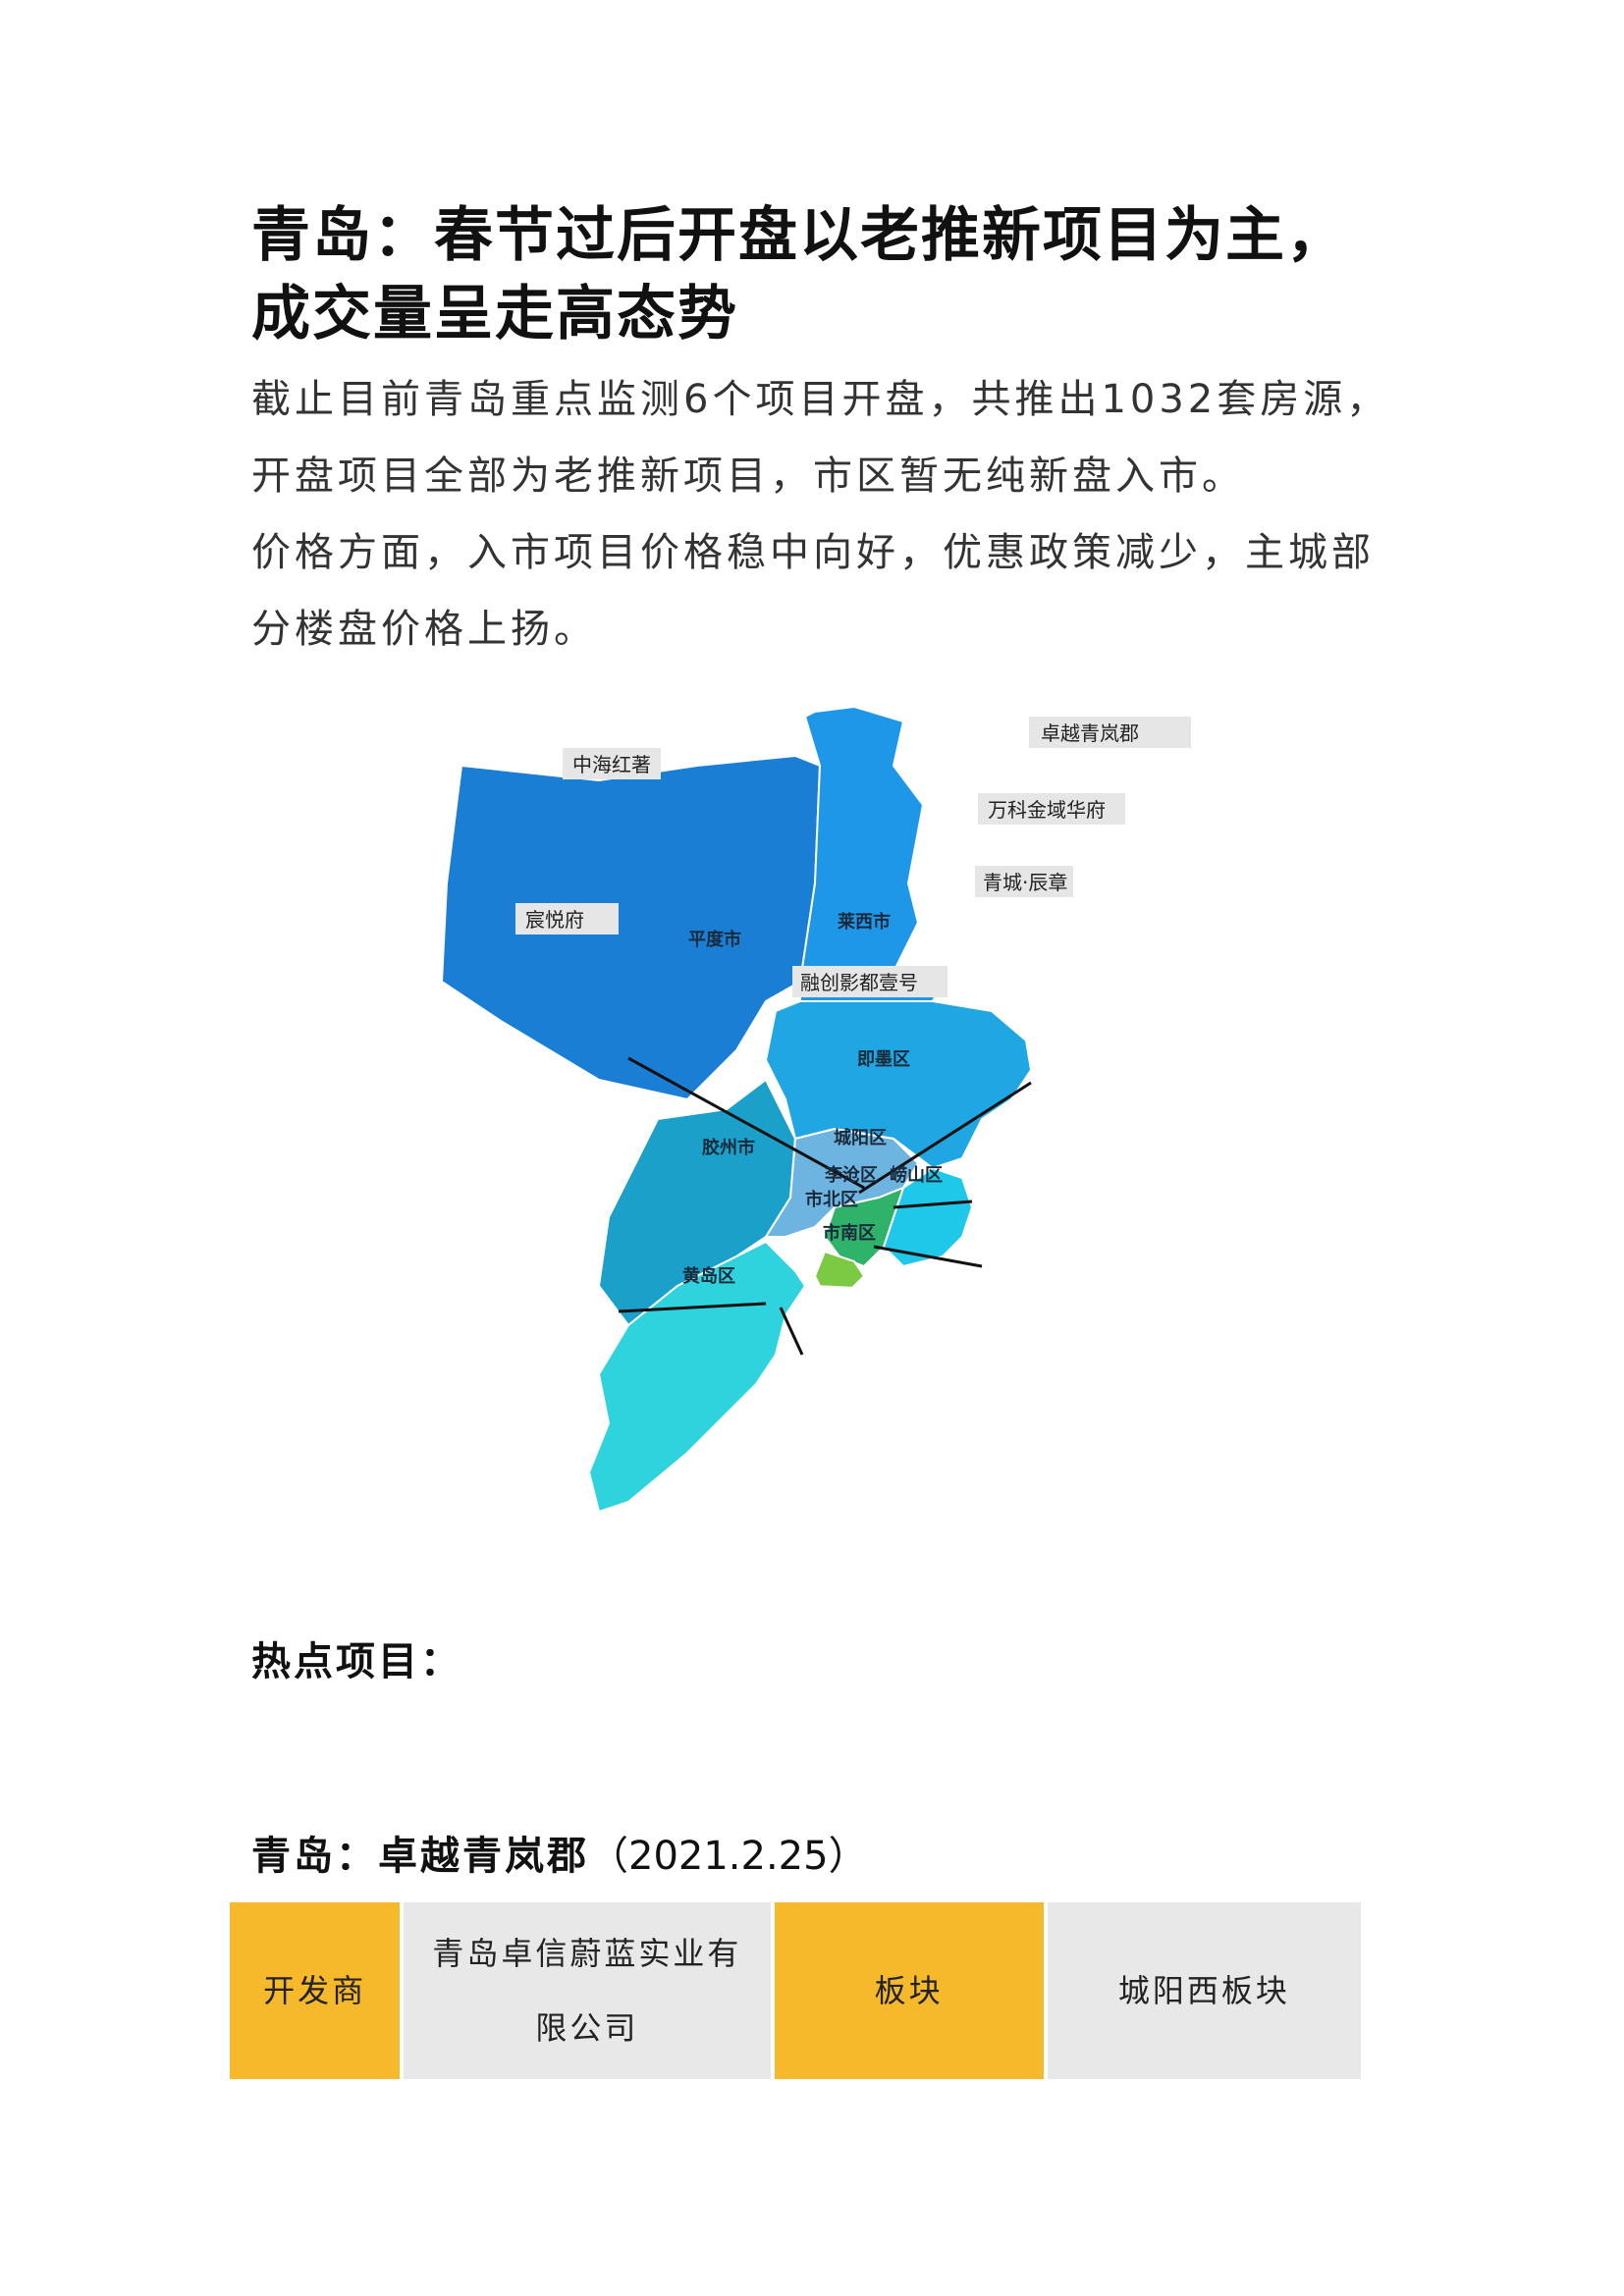 The width and height of the screenshot is (1624, 2296). Describe the element at coordinates (714, 939) in the screenshot. I see `label-pingdu: 平度市` at that location.